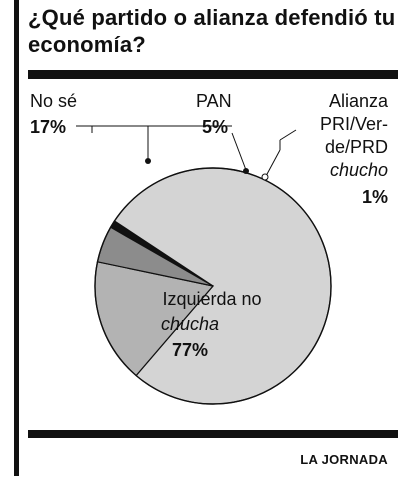  I want to click on leader-dot-no-se, so click(148, 161).